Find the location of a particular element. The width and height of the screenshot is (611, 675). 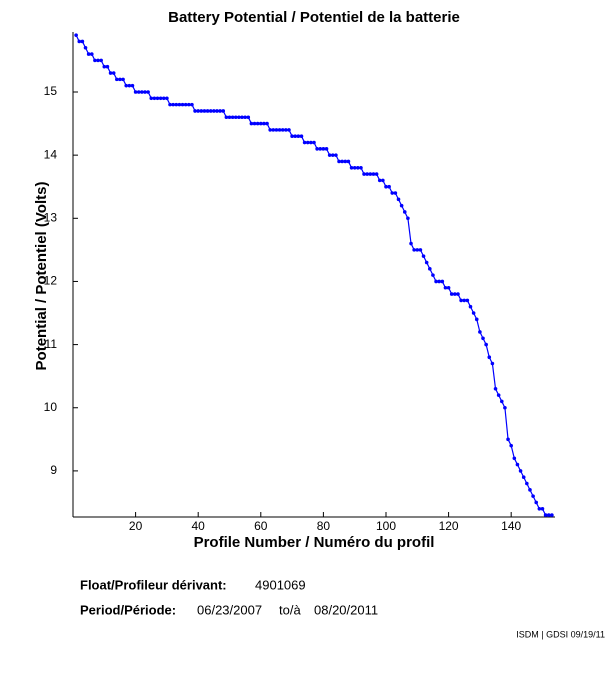

float-id: 4901069 is located at coordinates (280, 584).